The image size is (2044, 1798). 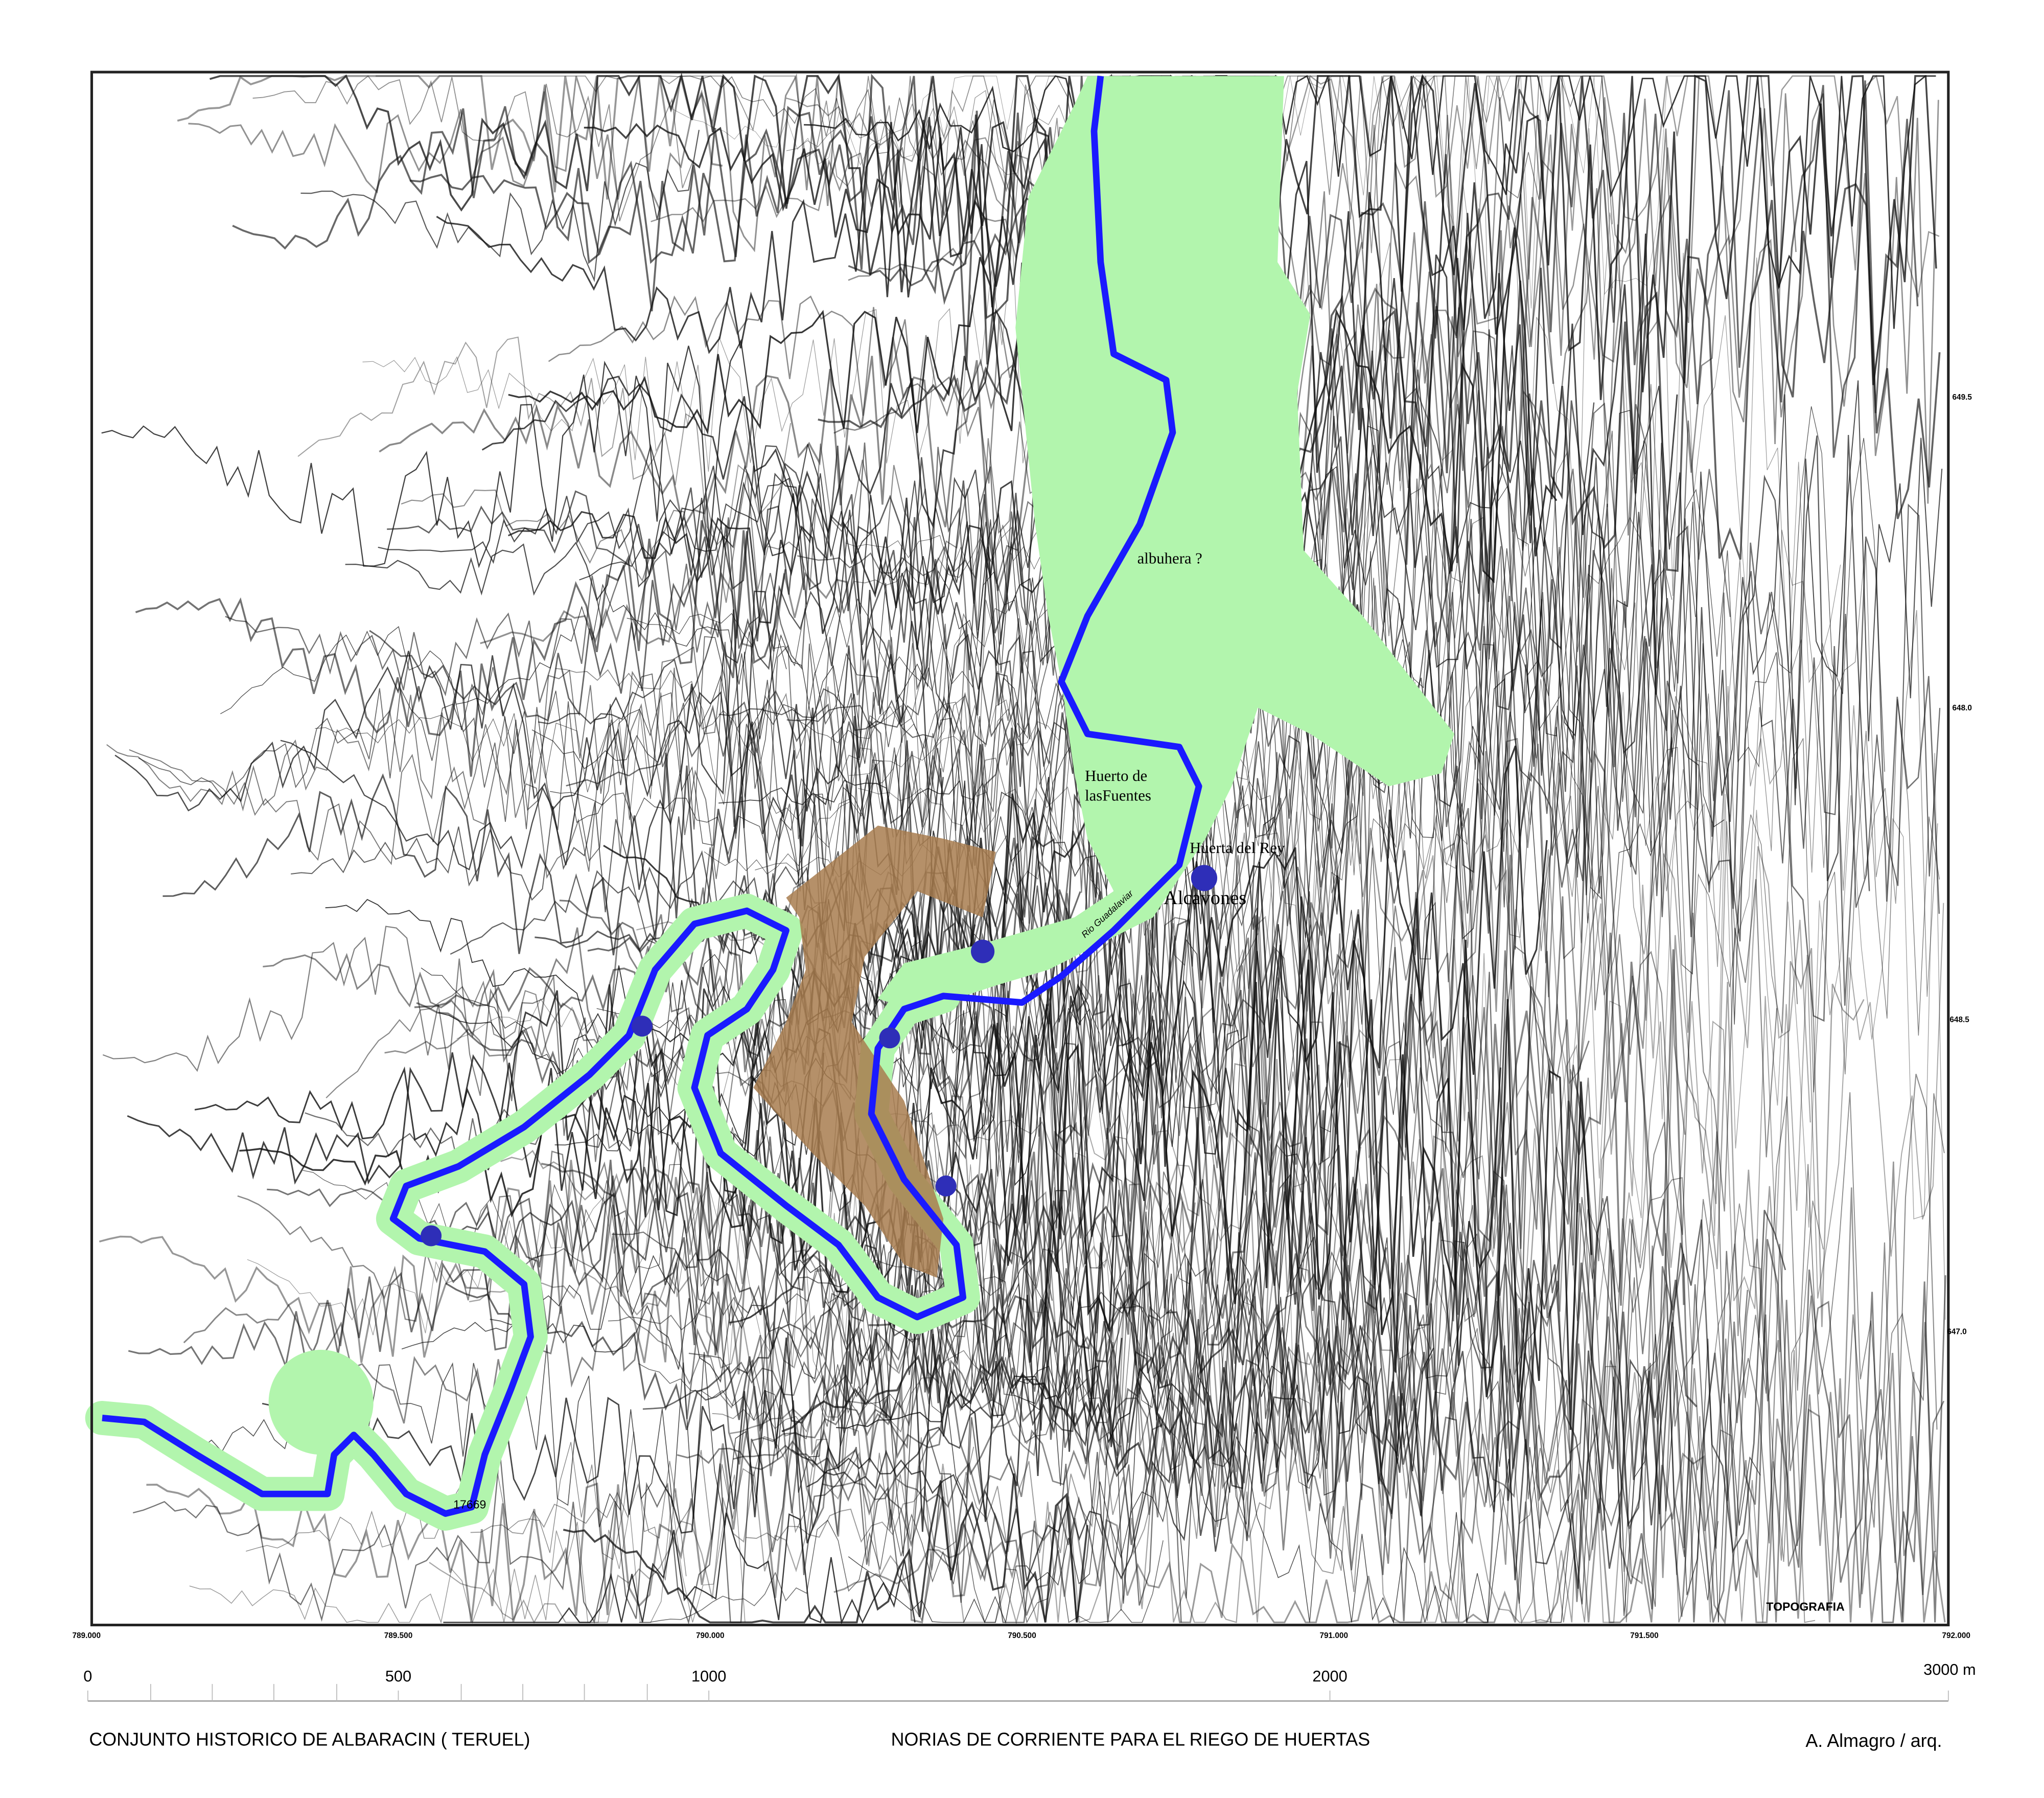 What do you see at coordinates (1333, 1635) in the screenshot?
I see `x-coord: 791.000` at bounding box center [1333, 1635].